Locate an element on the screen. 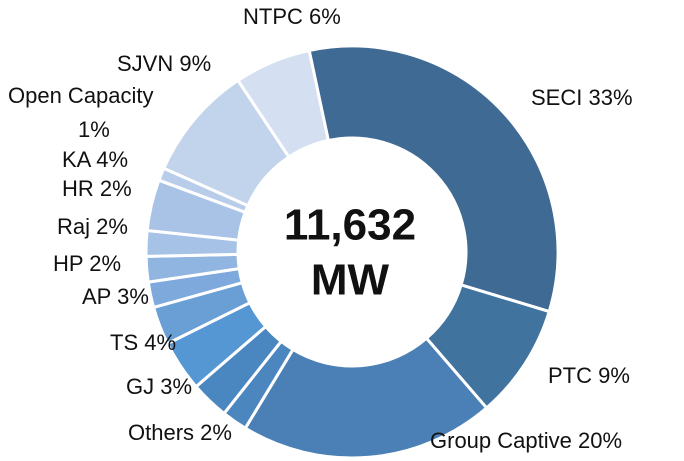  slice-label: Raj 2% is located at coordinates (92, 226).